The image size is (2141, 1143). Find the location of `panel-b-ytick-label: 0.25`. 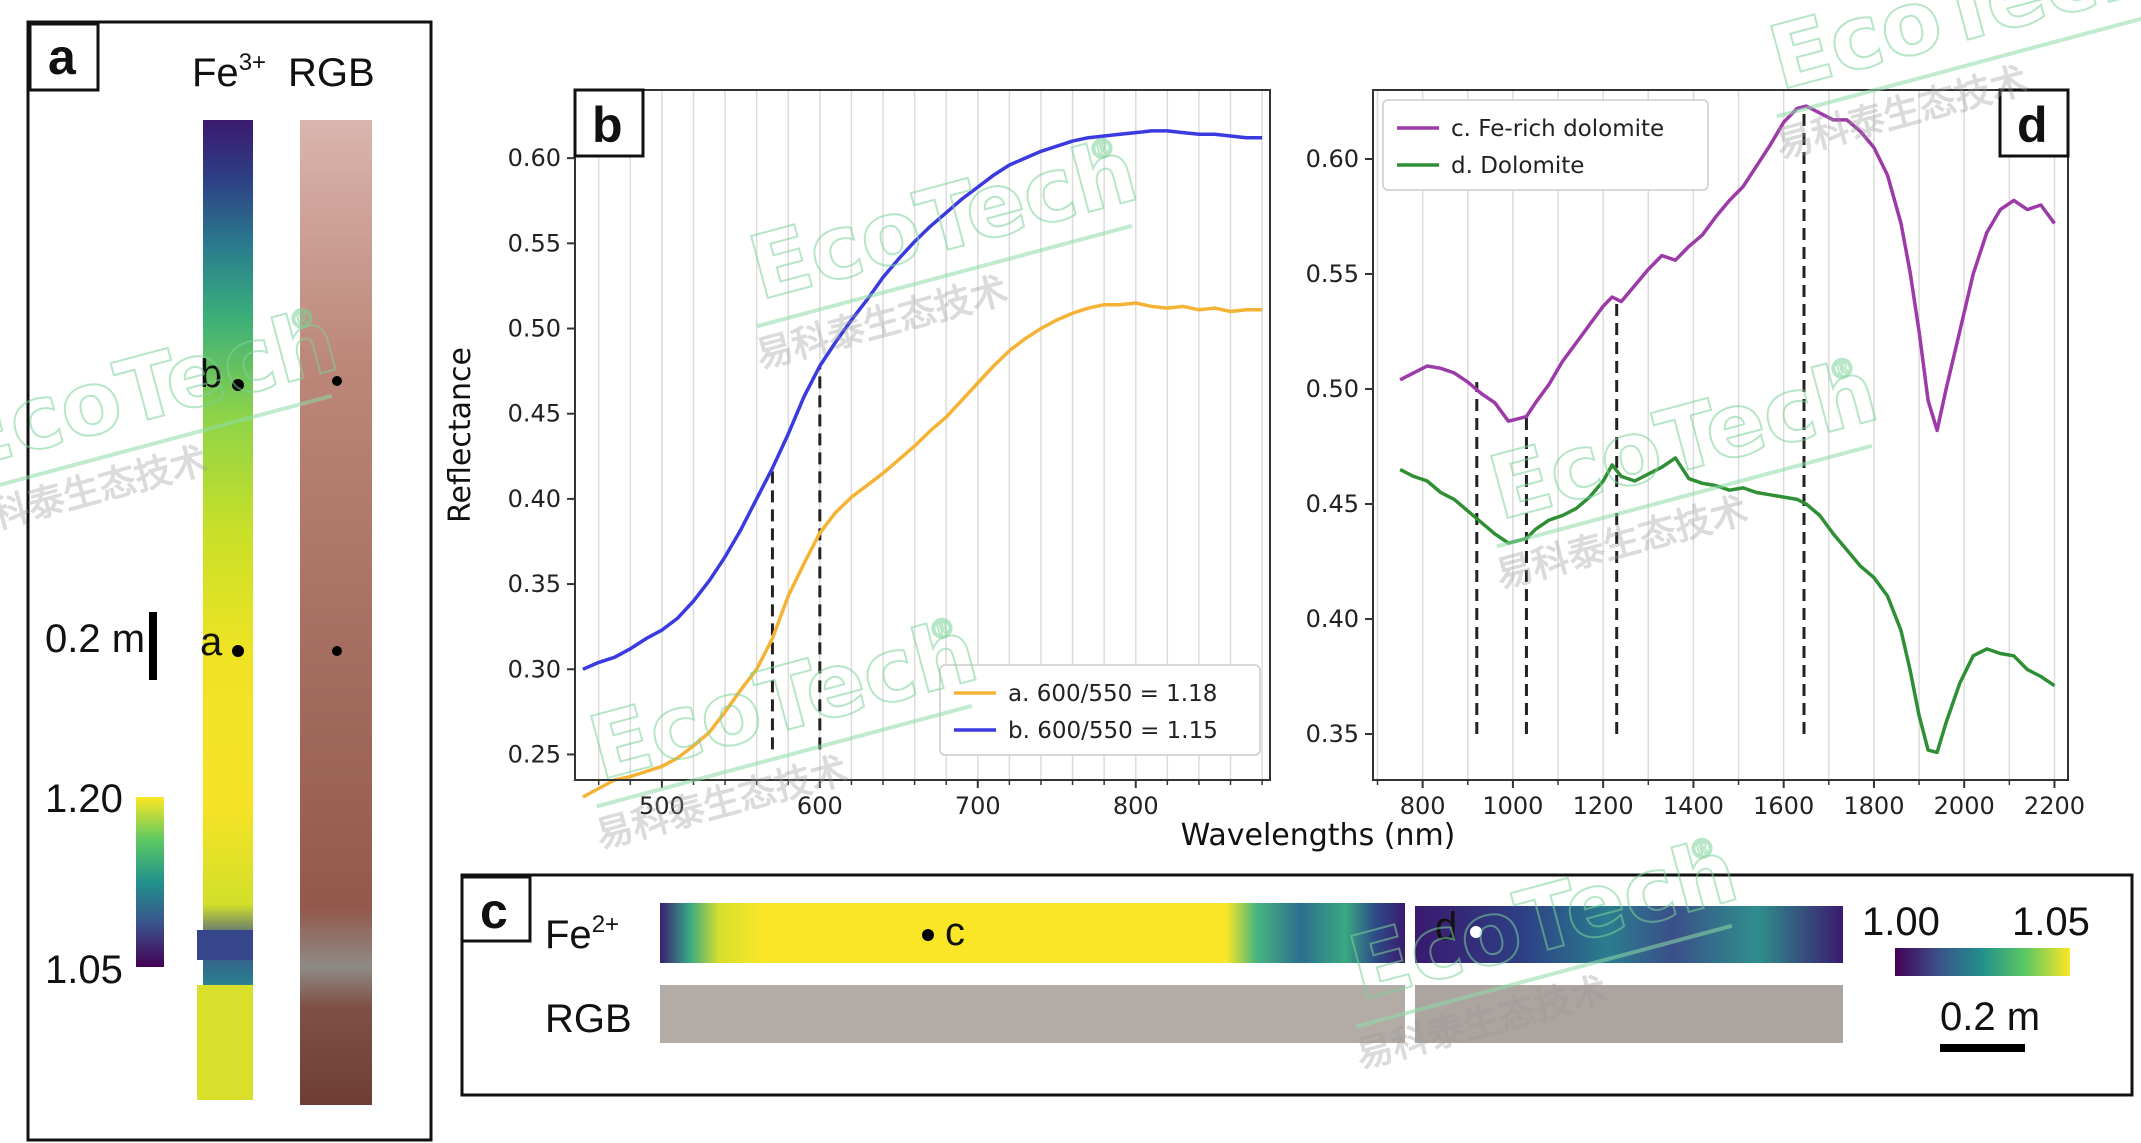

panel-b-ytick-label: 0.25 is located at coordinates (534, 754).